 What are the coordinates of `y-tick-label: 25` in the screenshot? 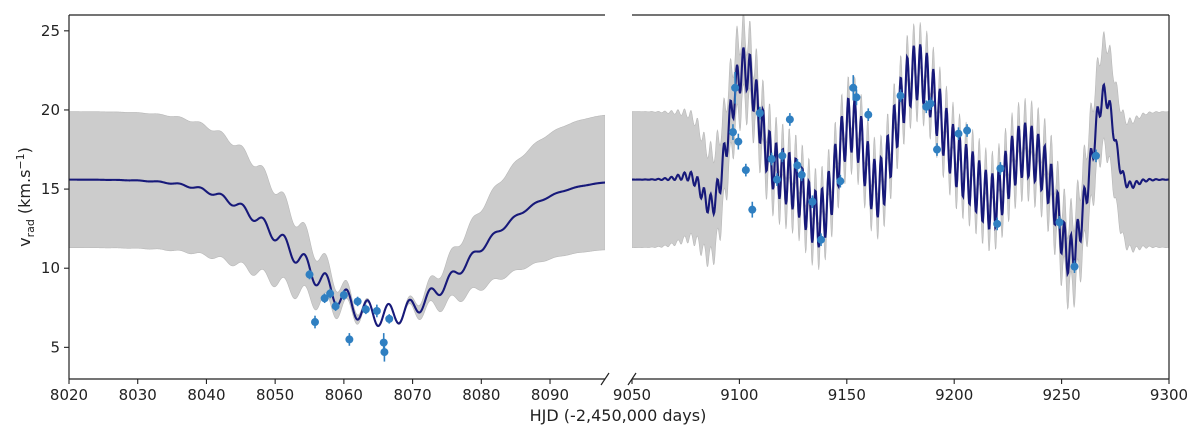 It's located at (50, 31).